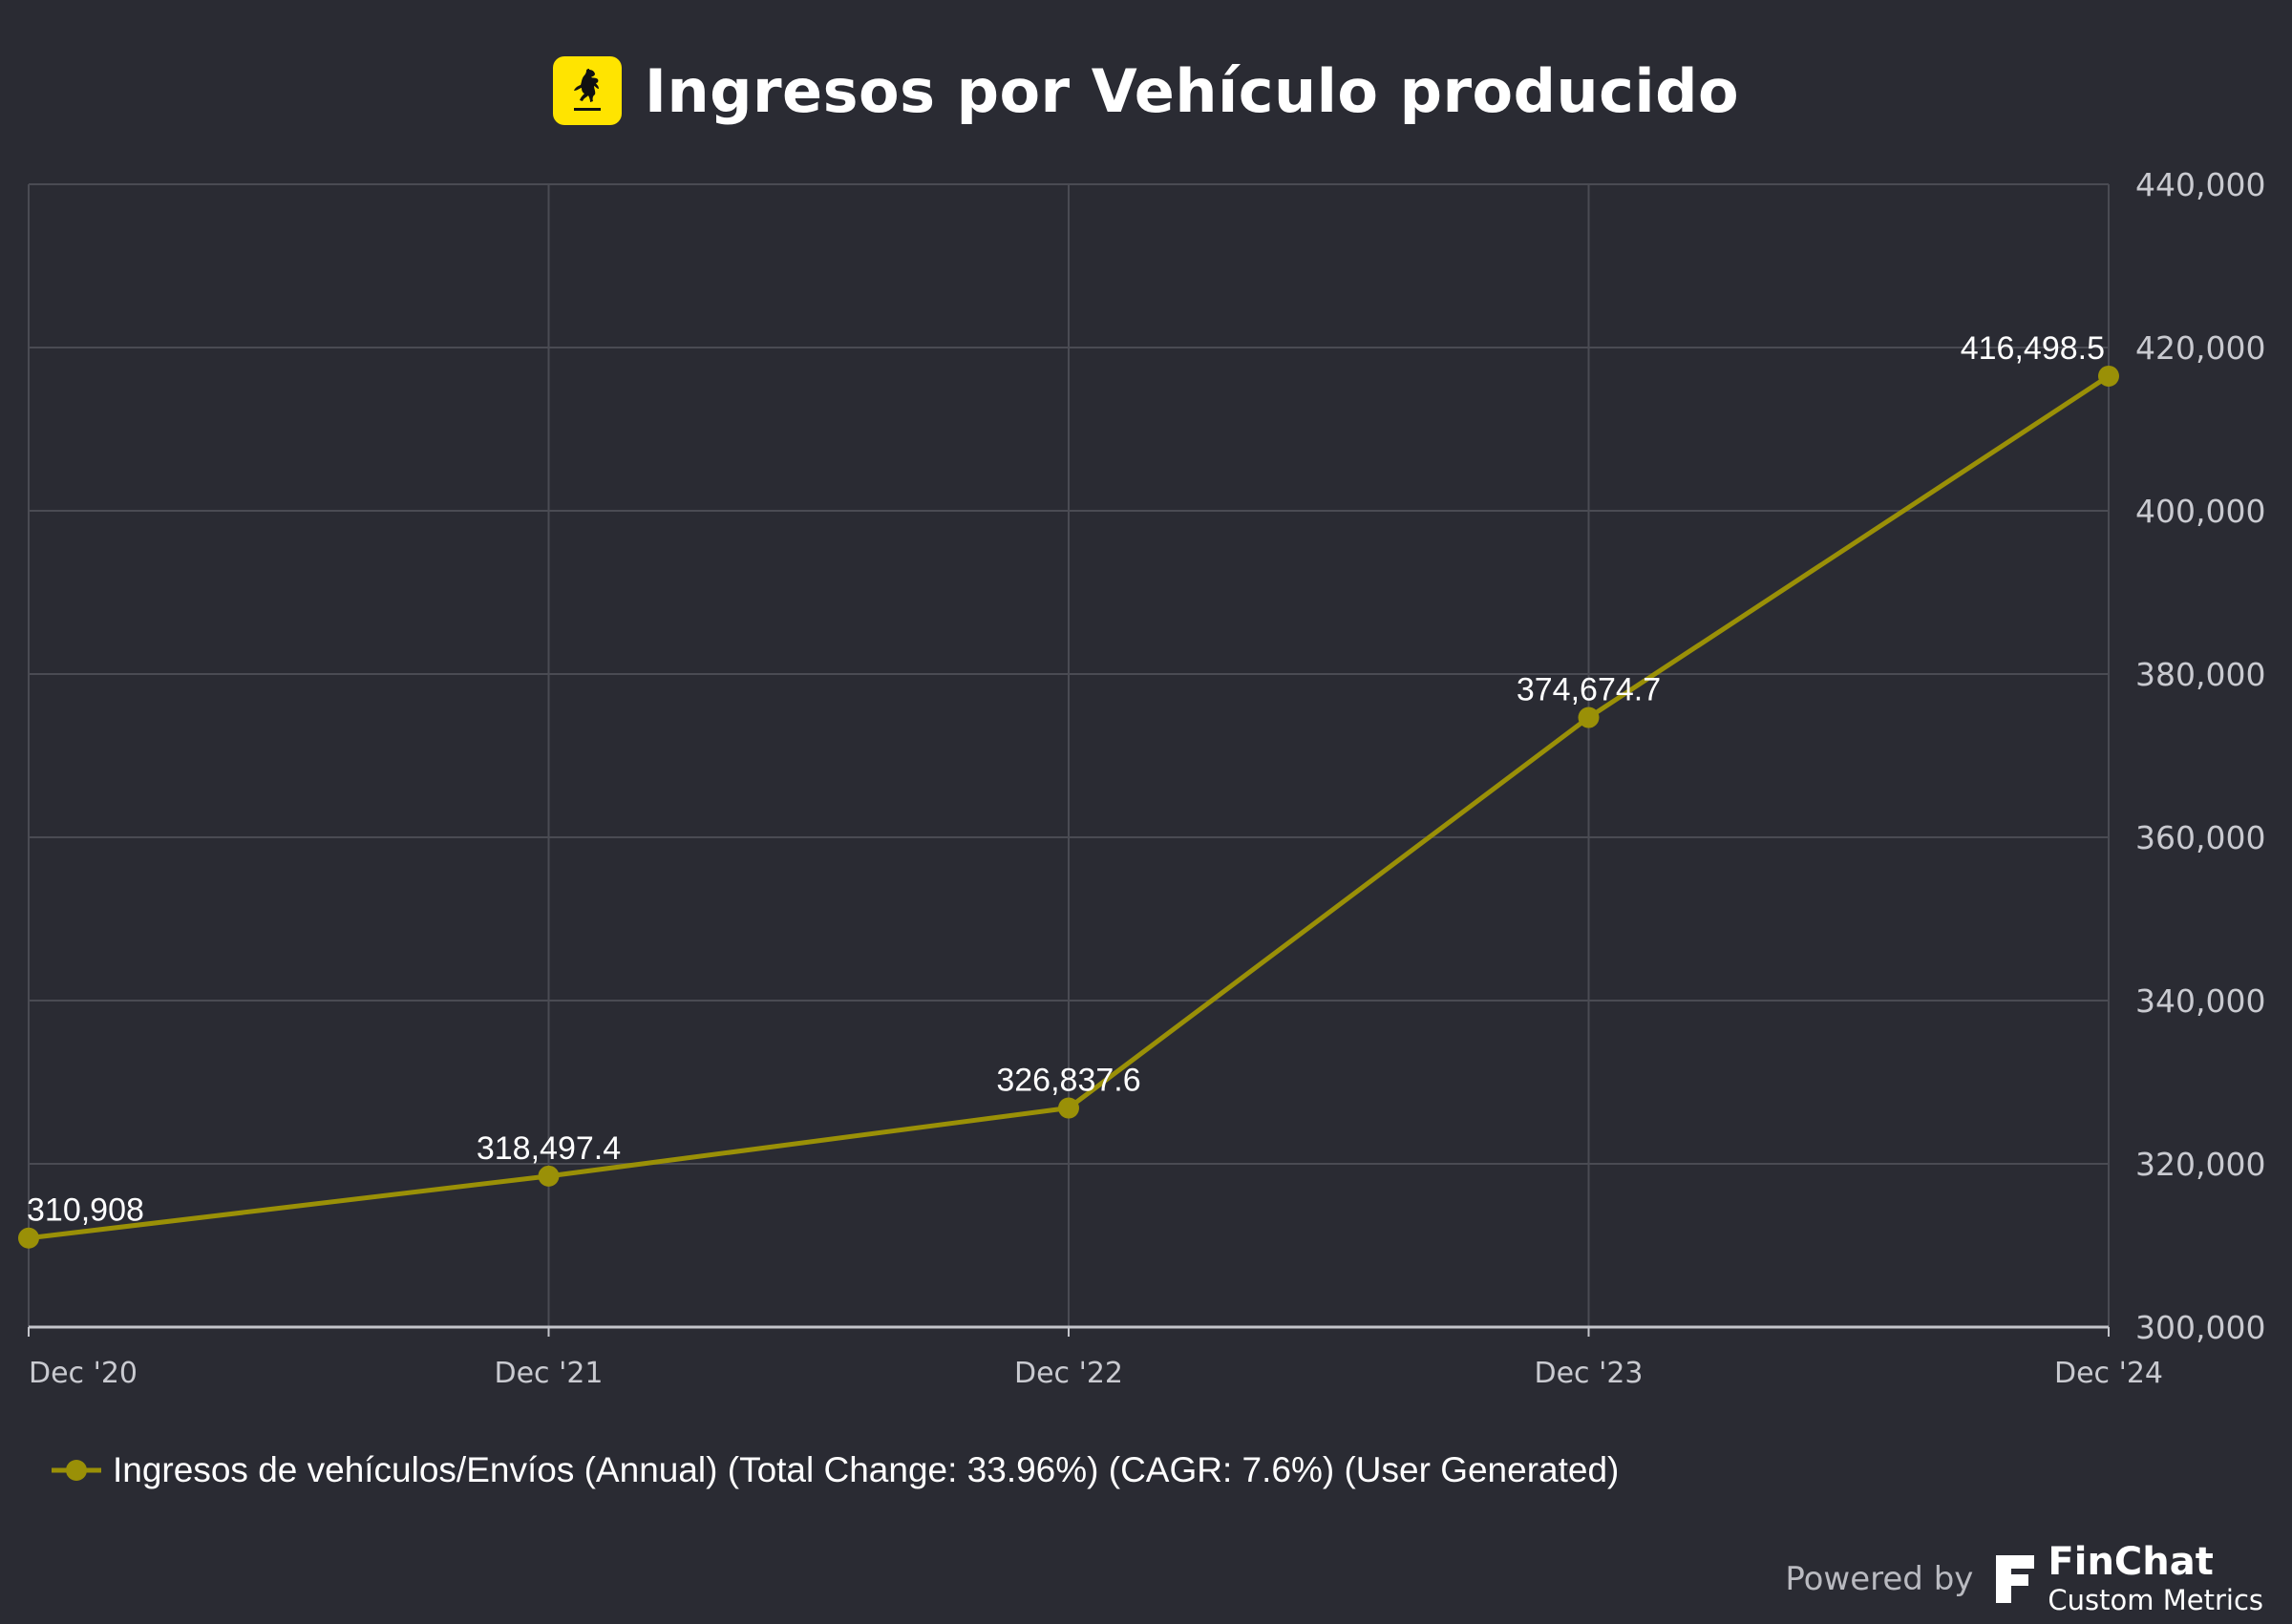  Describe the element at coordinates (2200, 1001) in the screenshot. I see `y-tick-label: 340,000` at that location.